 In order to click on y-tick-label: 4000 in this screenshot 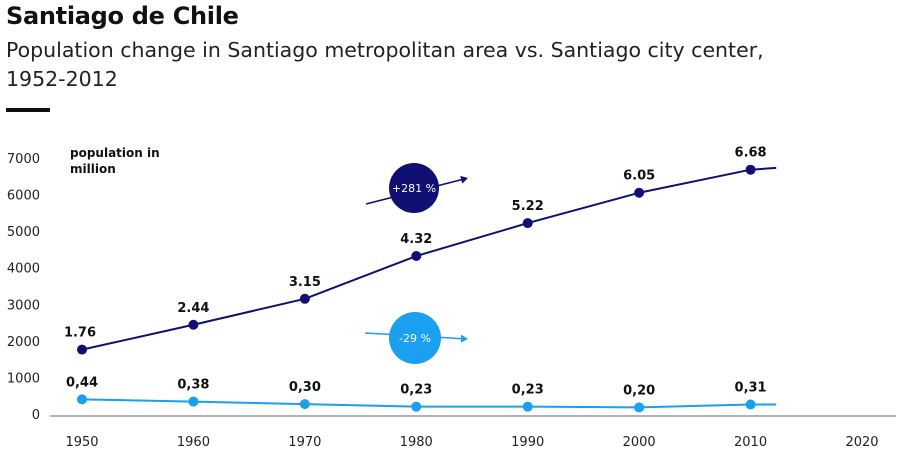, I will do `click(23, 269)`.